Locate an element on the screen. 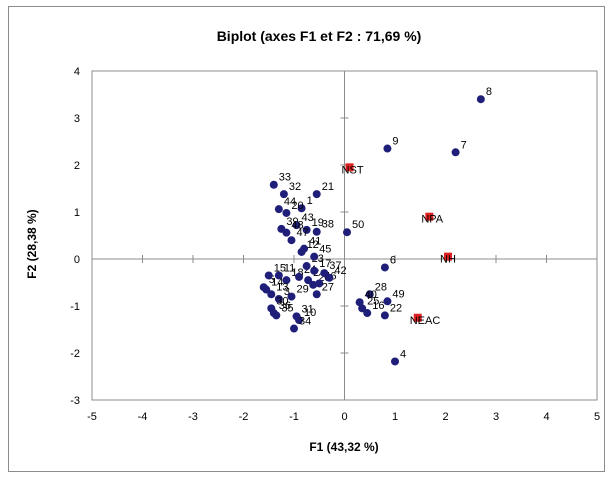 This screenshot has width=614, height=480. y-tick-label: 1 is located at coordinates (77, 213).